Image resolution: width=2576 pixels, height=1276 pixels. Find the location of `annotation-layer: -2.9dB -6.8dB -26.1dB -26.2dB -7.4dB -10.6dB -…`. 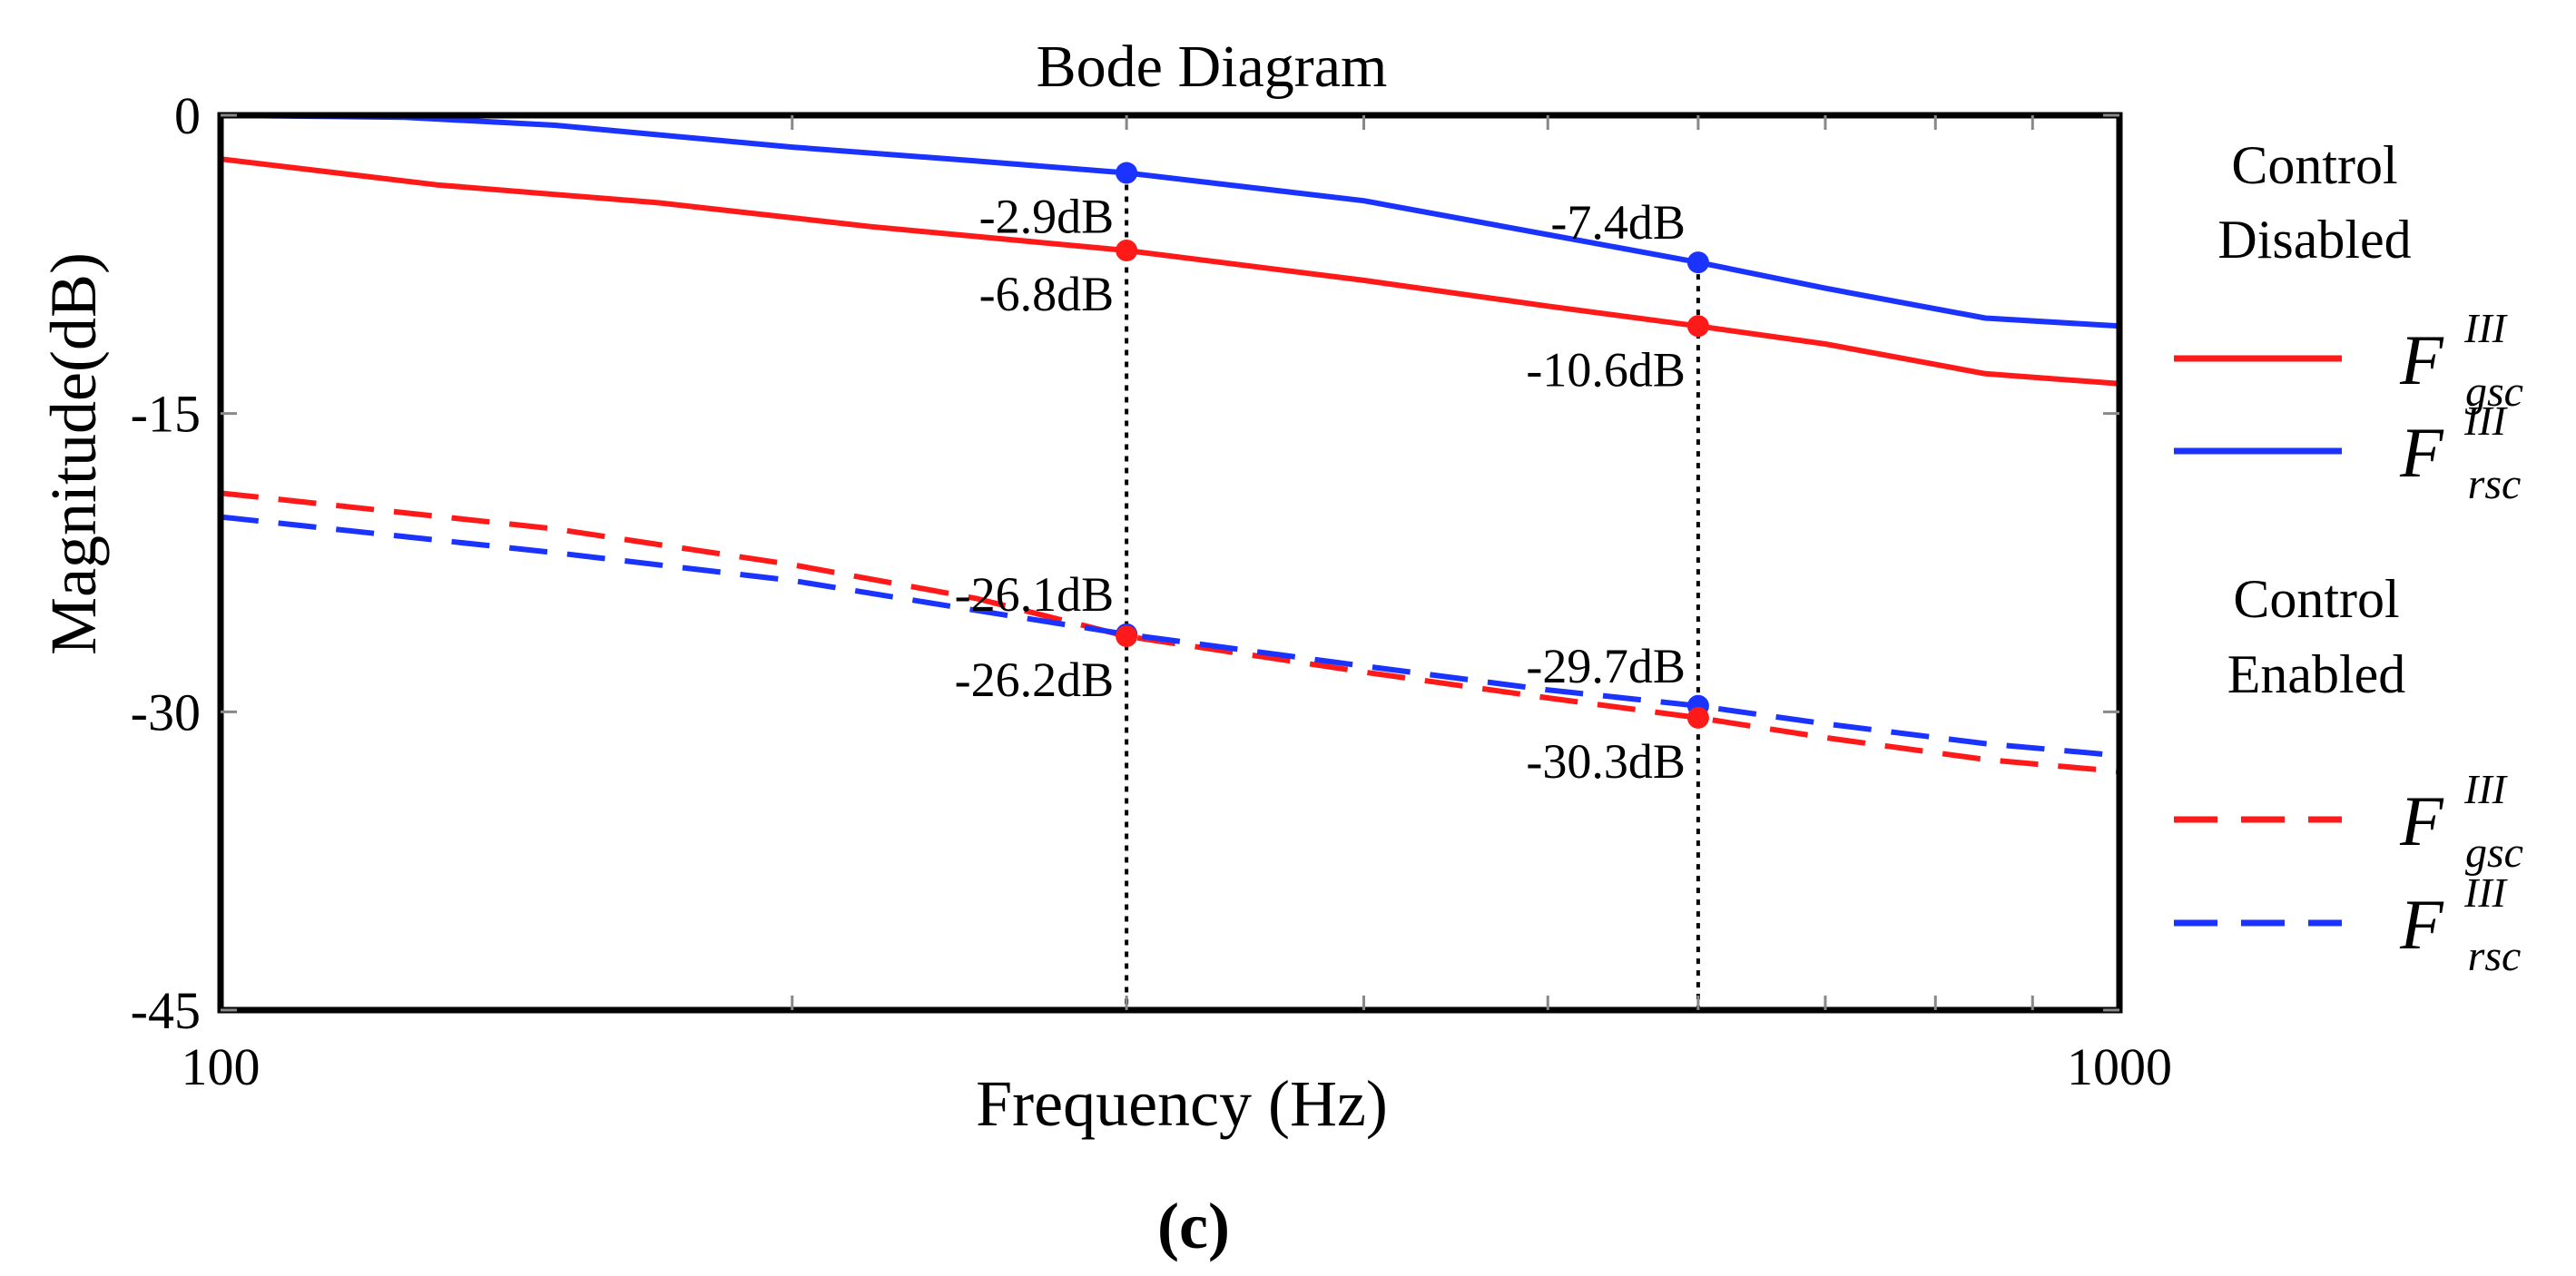

annotation-layer: -2.9dB -6.8dB -26.1dB -26.2dB -7.4dB -10.6dB -… is located at coordinates (1320, 489).